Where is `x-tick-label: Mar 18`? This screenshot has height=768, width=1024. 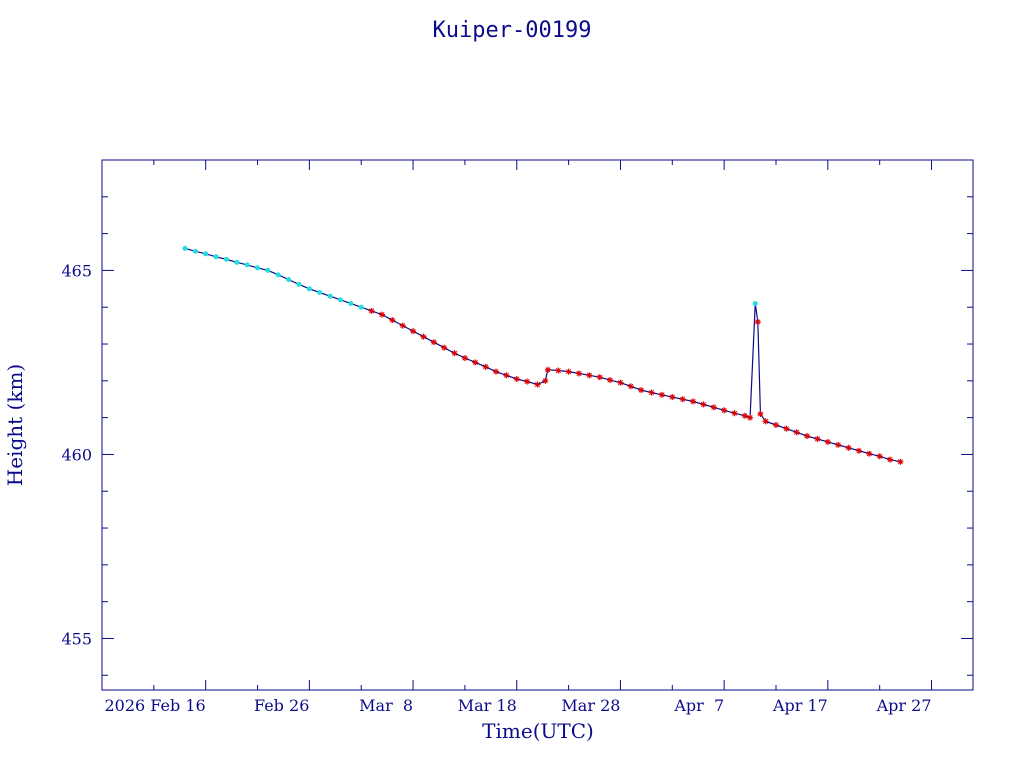 x-tick-label: Mar 18 is located at coordinates (487, 705).